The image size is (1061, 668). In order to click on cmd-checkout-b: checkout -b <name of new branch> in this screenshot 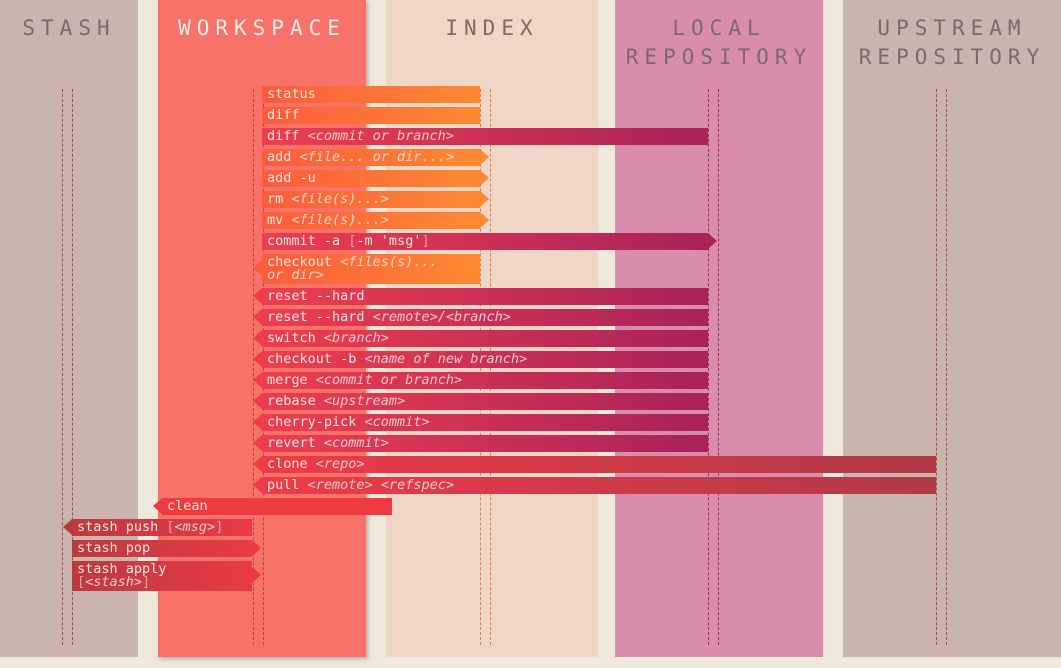, I will do `click(480, 359)`.